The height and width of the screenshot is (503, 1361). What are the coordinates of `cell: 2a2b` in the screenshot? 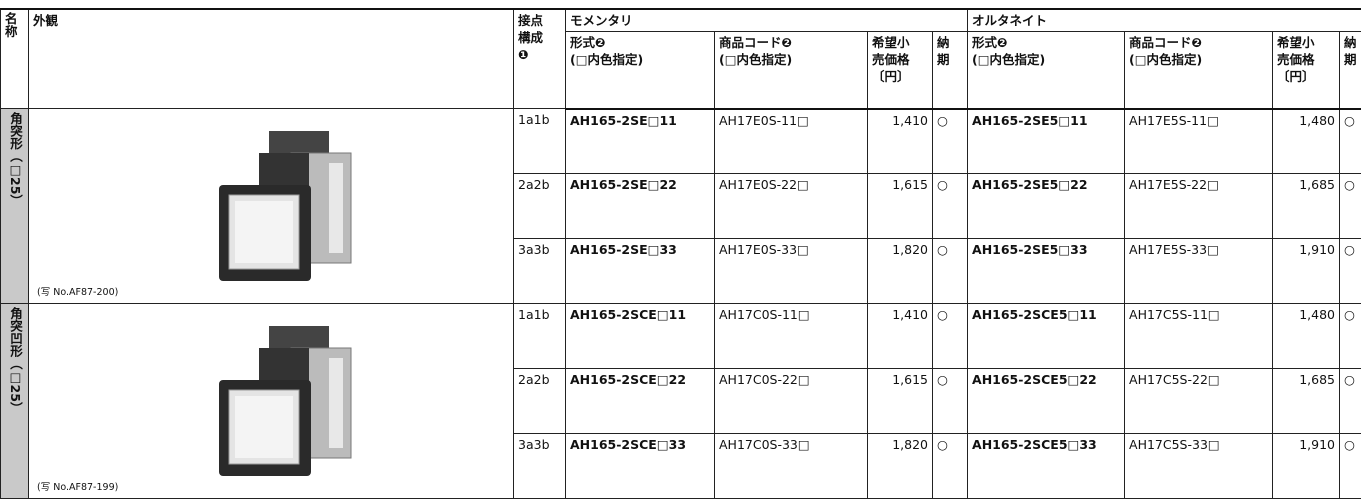 It's located at (539, 401).